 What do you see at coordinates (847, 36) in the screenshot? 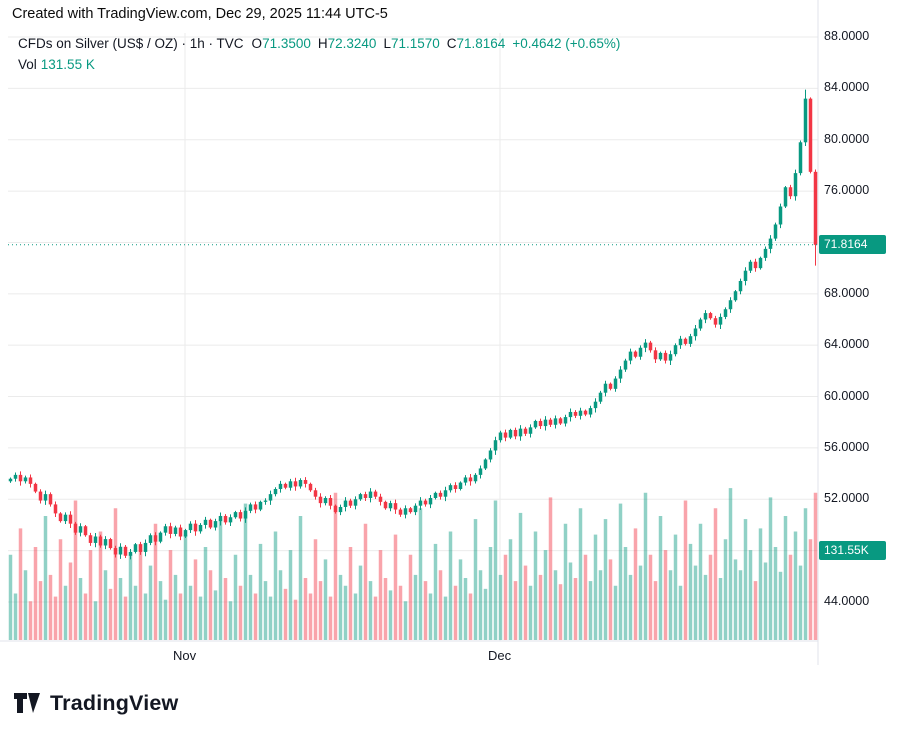
I see `price-axis-label: 88.0000` at bounding box center [847, 36].